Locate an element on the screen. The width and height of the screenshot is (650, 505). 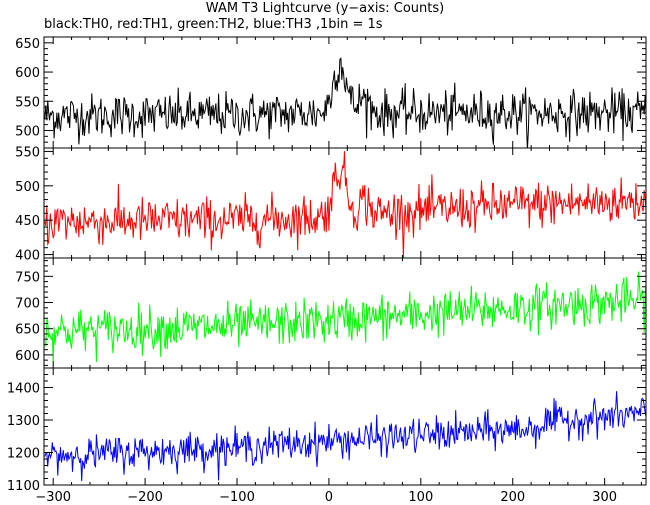
x-tick-label: 0 is located at coordinates (329, 497).